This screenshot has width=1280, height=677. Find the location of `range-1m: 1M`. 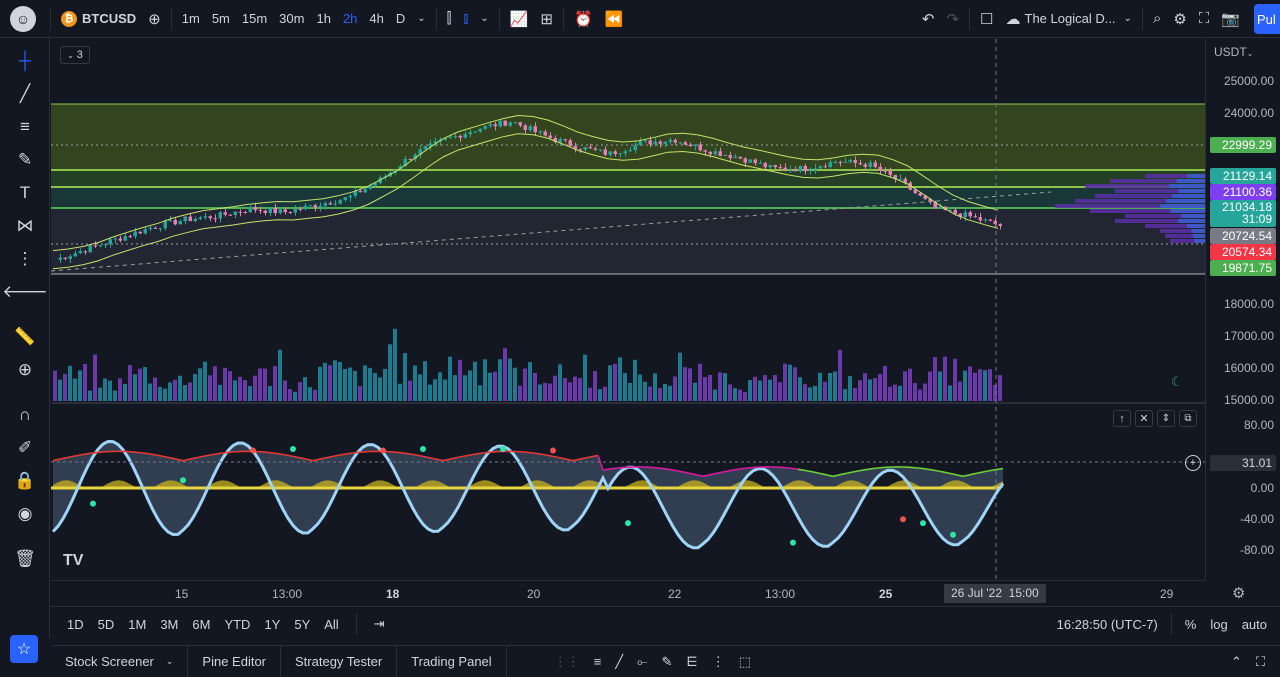

range-1m: 1M is located at coordinates (137, 624).